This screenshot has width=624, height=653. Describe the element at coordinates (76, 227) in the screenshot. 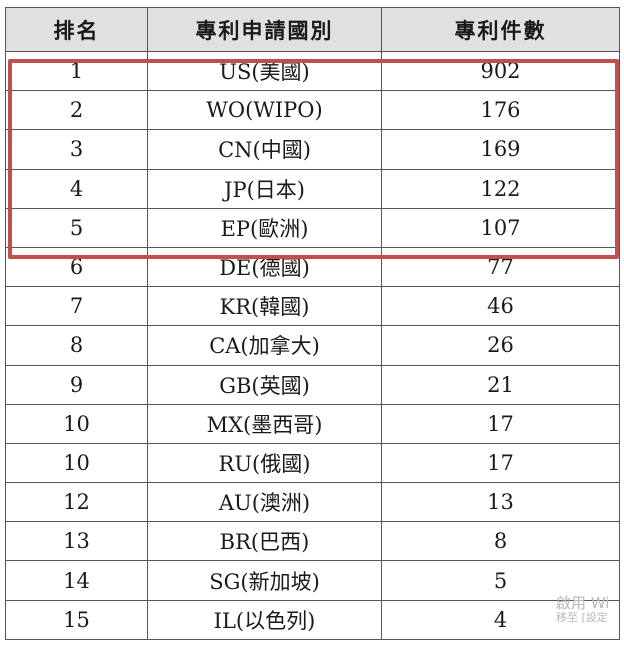

I see `cell-rank: 5` at that location.